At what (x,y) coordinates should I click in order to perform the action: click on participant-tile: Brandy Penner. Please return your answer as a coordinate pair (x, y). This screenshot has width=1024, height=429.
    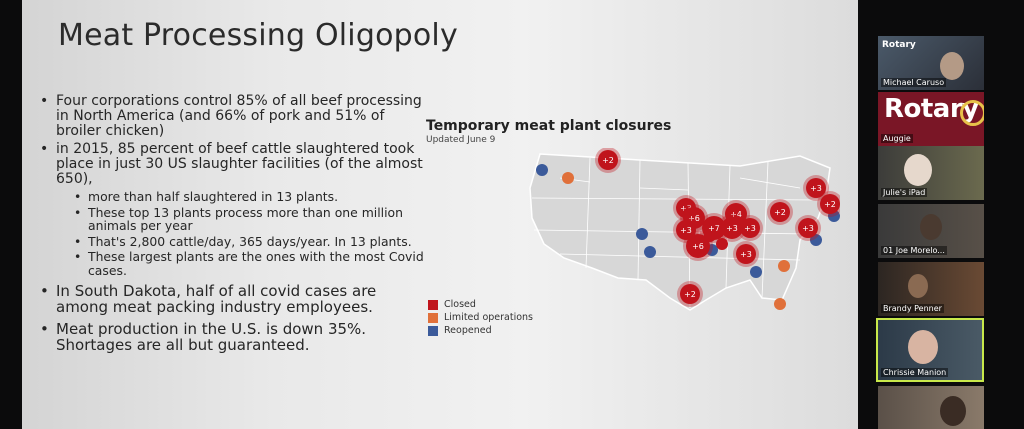
    Looking at the image, I should click on (931, 289).